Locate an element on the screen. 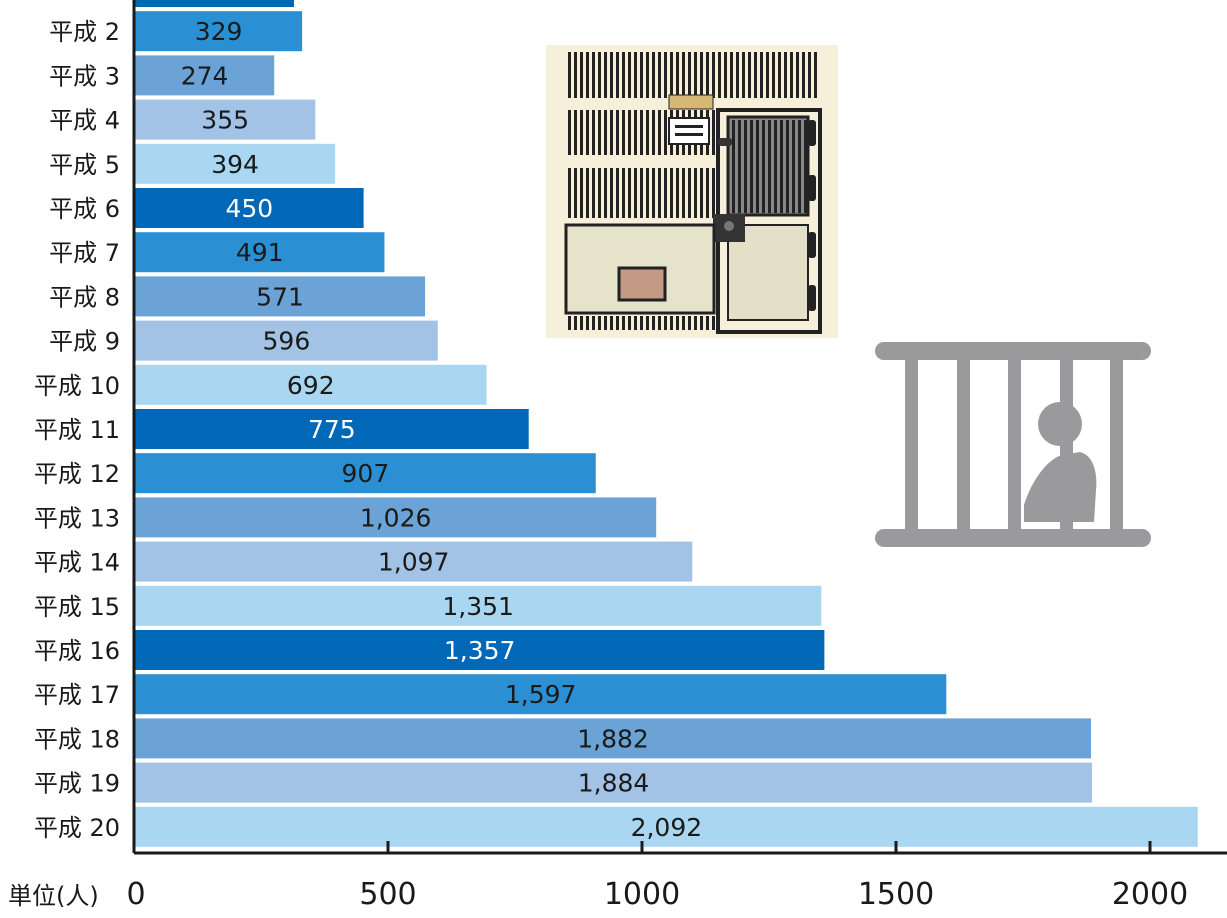 The width and height of the screenshot is (1227, 918). bar-value-label: 1,884 is located at coordinates (614, 783).